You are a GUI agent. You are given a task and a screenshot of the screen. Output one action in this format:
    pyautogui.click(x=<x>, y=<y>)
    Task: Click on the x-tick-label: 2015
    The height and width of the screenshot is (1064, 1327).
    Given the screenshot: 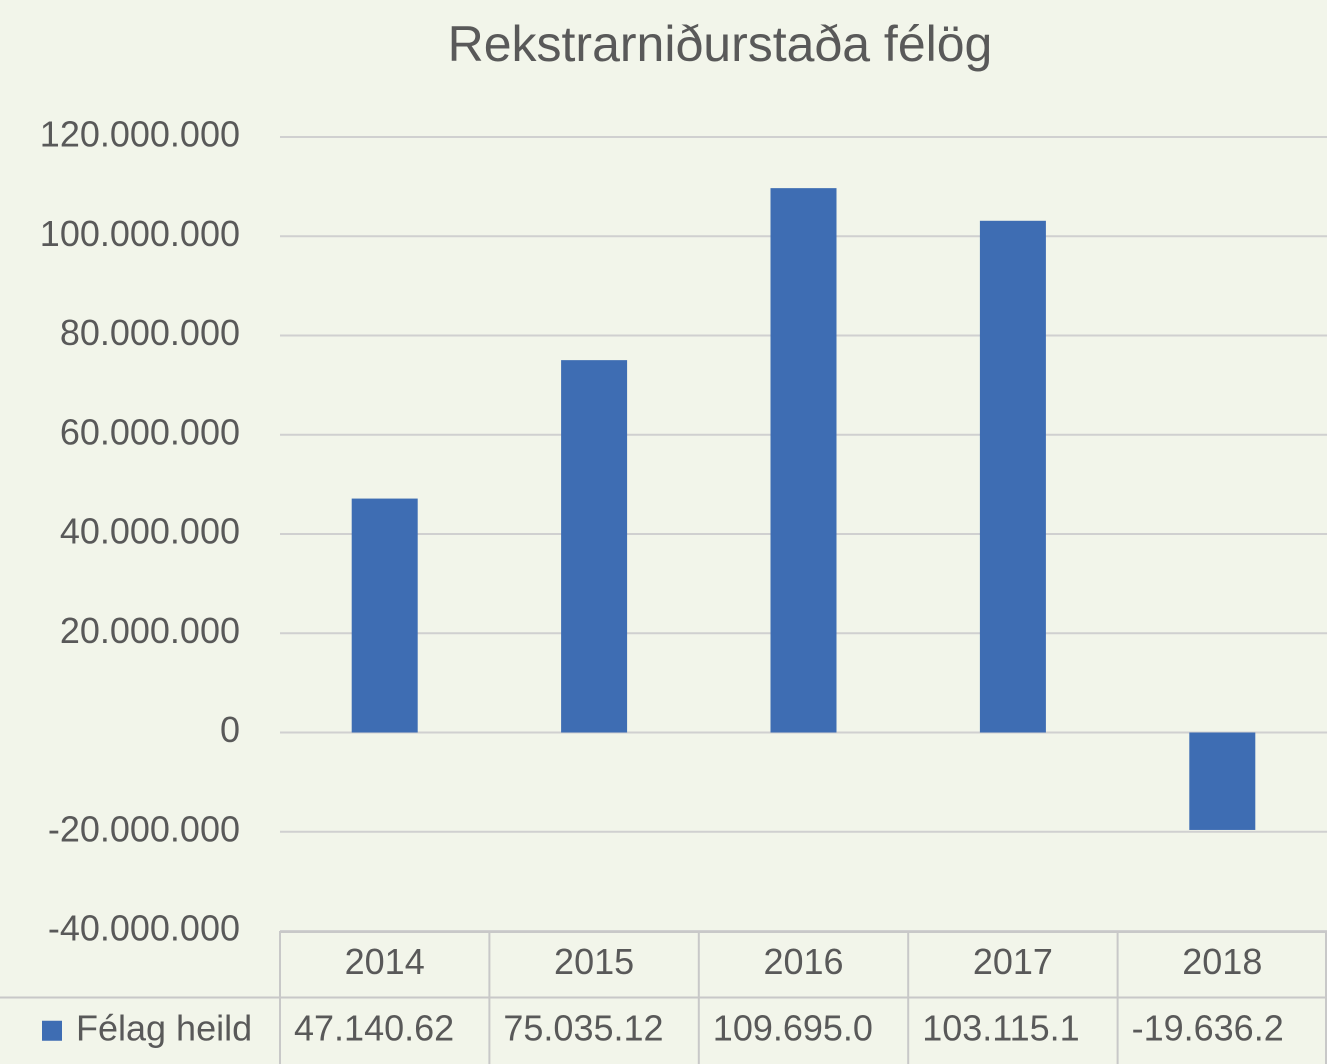 What is the action you would take?
    pyautogui.click(x=594, y=961)
    